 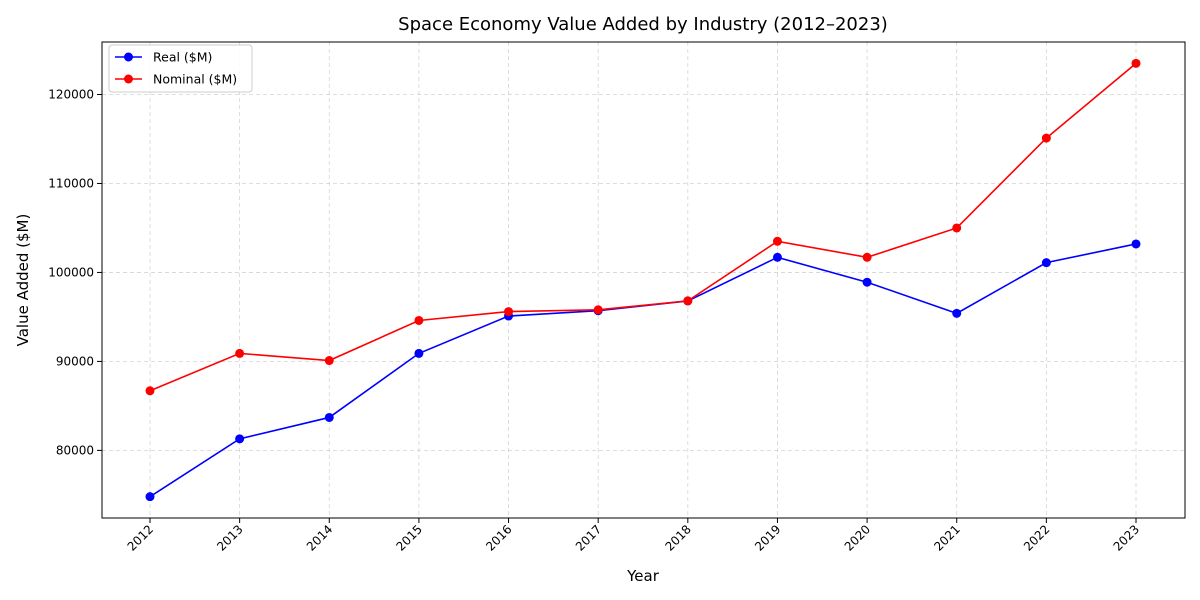 What do you see at coordinates (140, 537) in the screenshot?
I see `x-tick-label: 2012` at bounding box center [140, 537].